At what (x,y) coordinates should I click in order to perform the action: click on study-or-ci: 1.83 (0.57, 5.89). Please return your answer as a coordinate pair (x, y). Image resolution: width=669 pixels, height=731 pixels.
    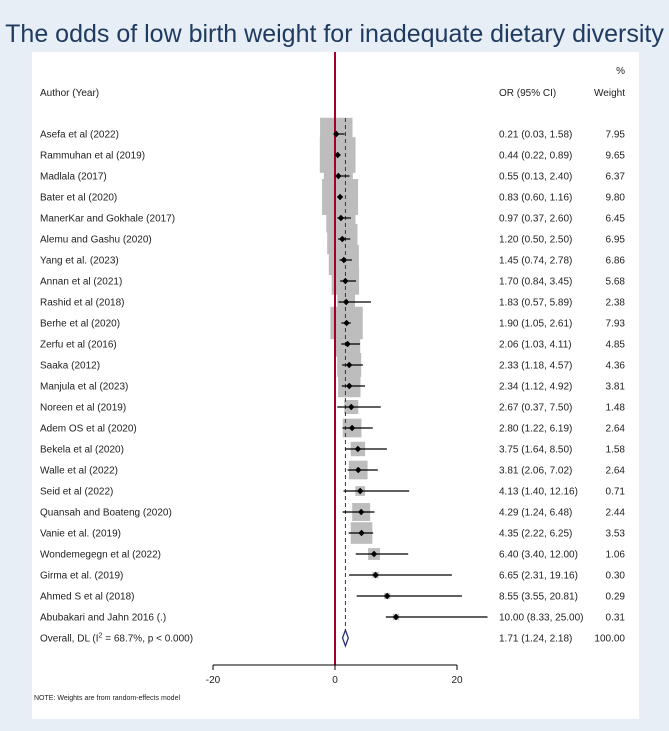
    Looking at the image, I should click on (535, 303).